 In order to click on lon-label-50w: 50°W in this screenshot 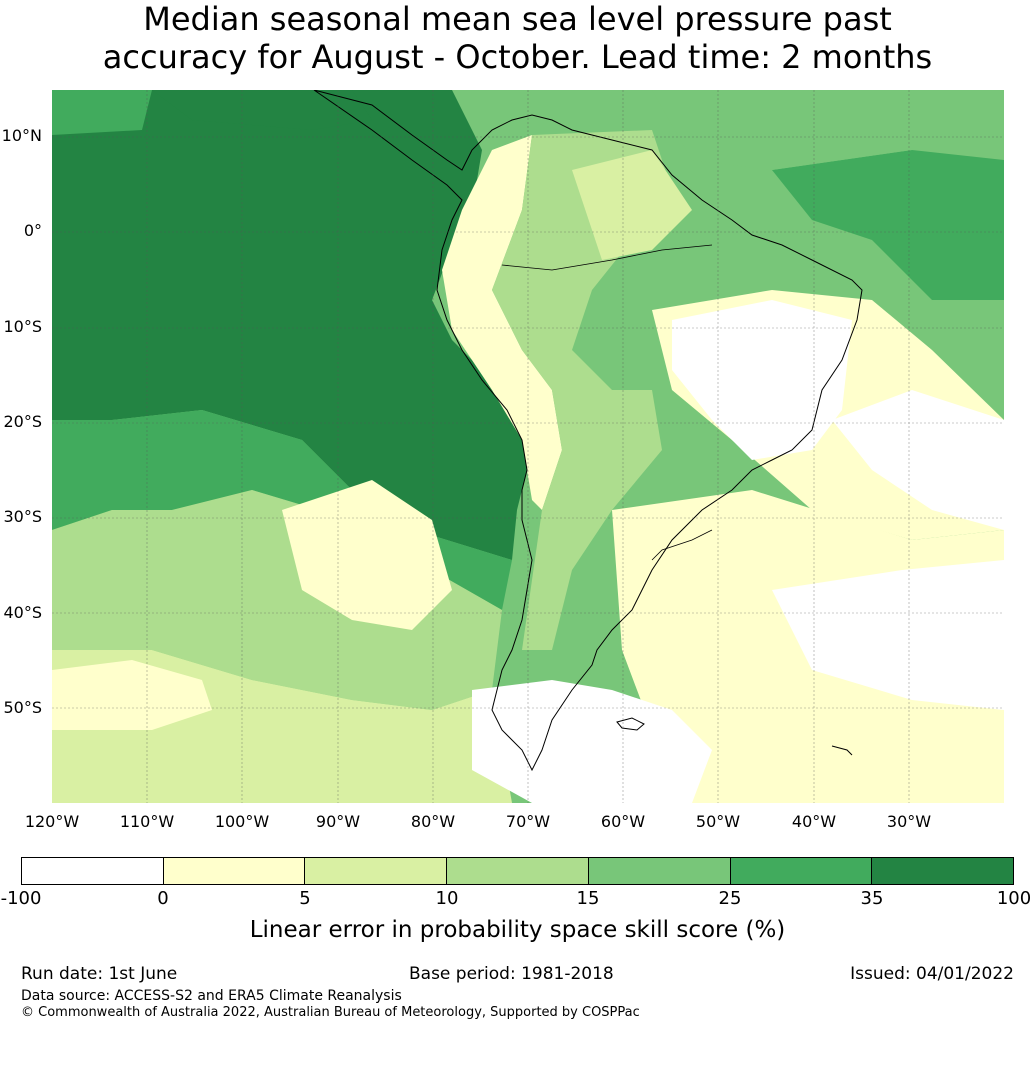, I will do `click(718, 821)`.